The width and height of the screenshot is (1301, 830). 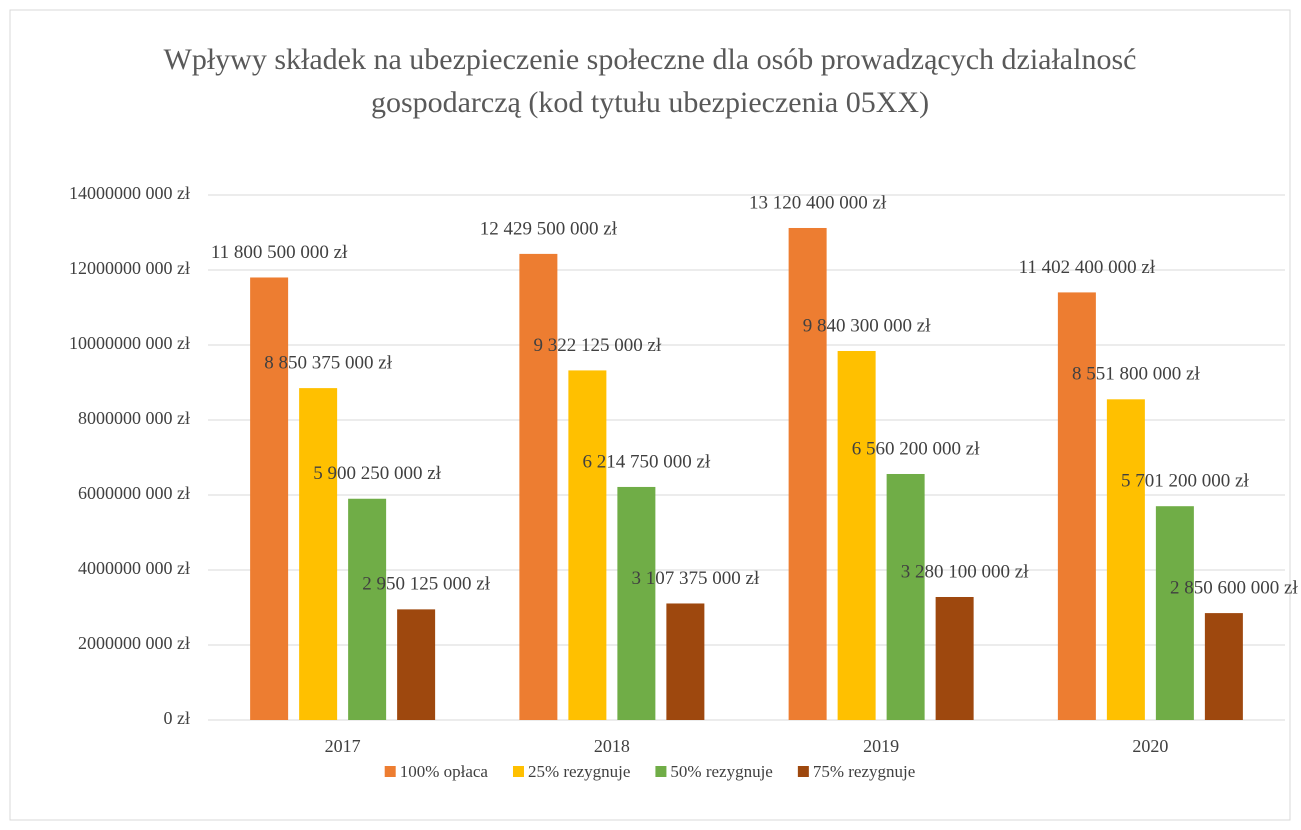 I want to click on data-label: 8 850 375 000 zł, so click(x=328, y=362).